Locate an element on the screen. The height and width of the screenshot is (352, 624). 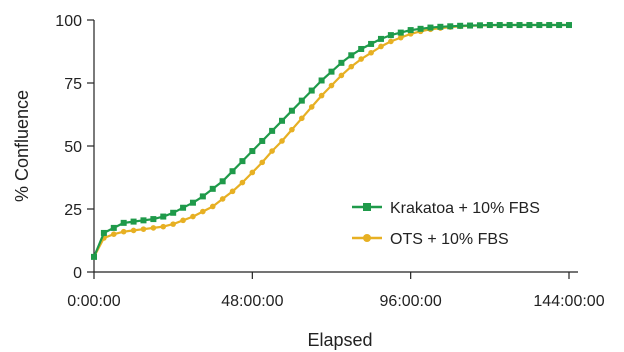
x-axis-title: Elapsed is located at coordinates (339, 340).